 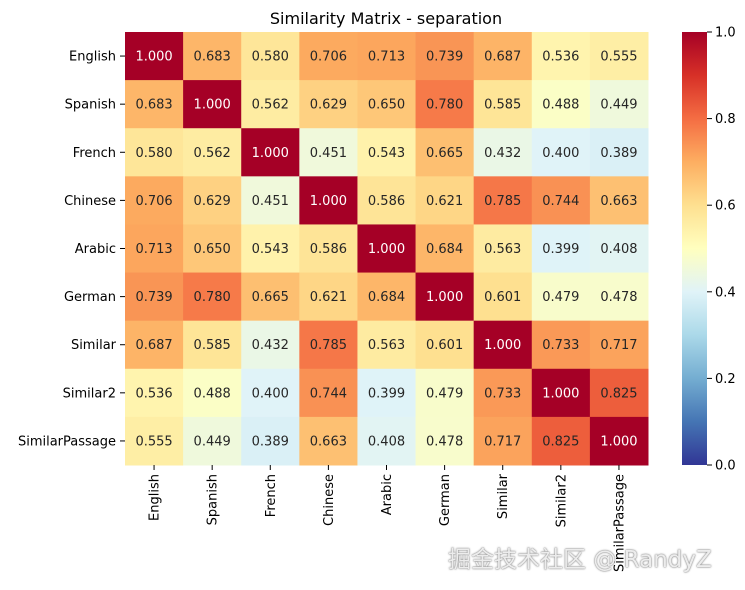 I want to click on cell-value-label: 0.687, so click(x=153, y=345).